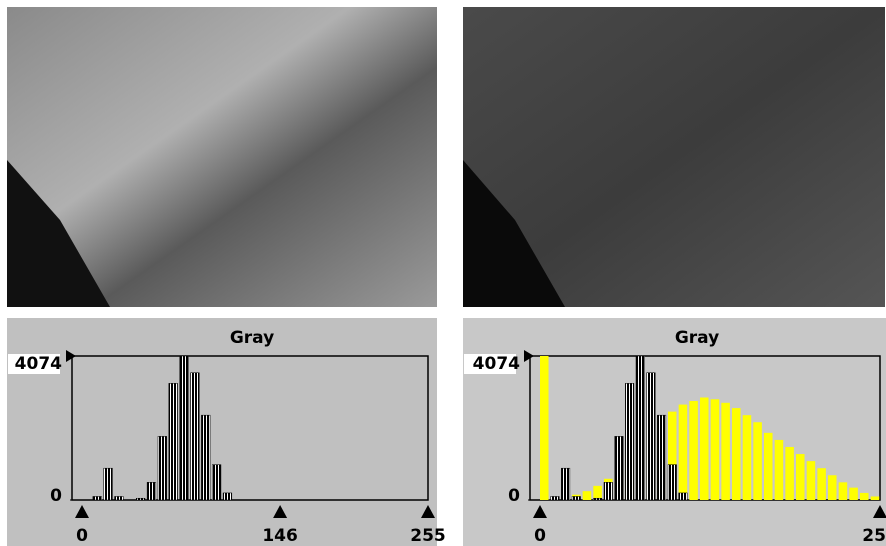  Describe the element at coordinates (250, 428) in the screenshot. I see `plot-frame` at that location.